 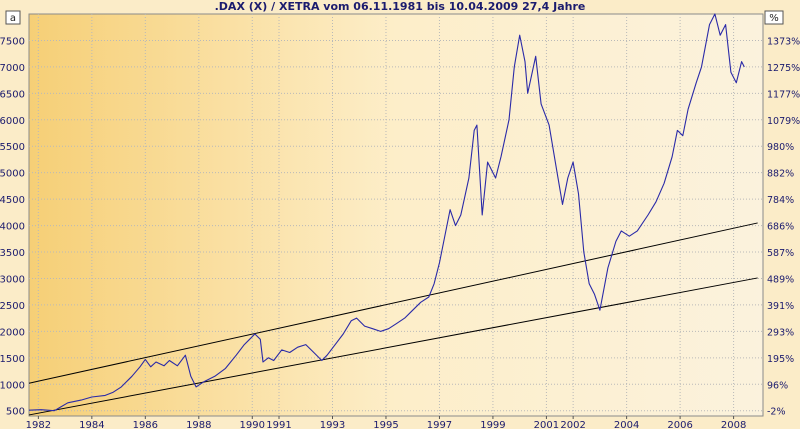 I want to click on x-tick-label: 1988, so click(x=198, y=424).